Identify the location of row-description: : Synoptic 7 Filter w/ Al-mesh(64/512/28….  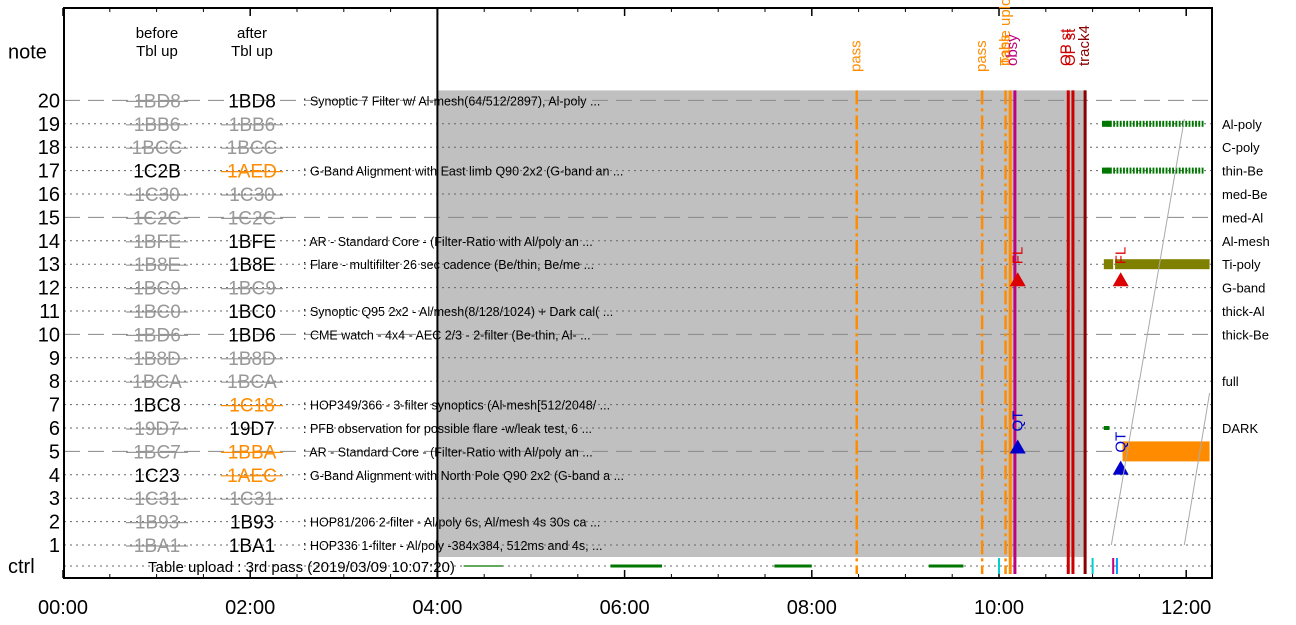
(451, 101).